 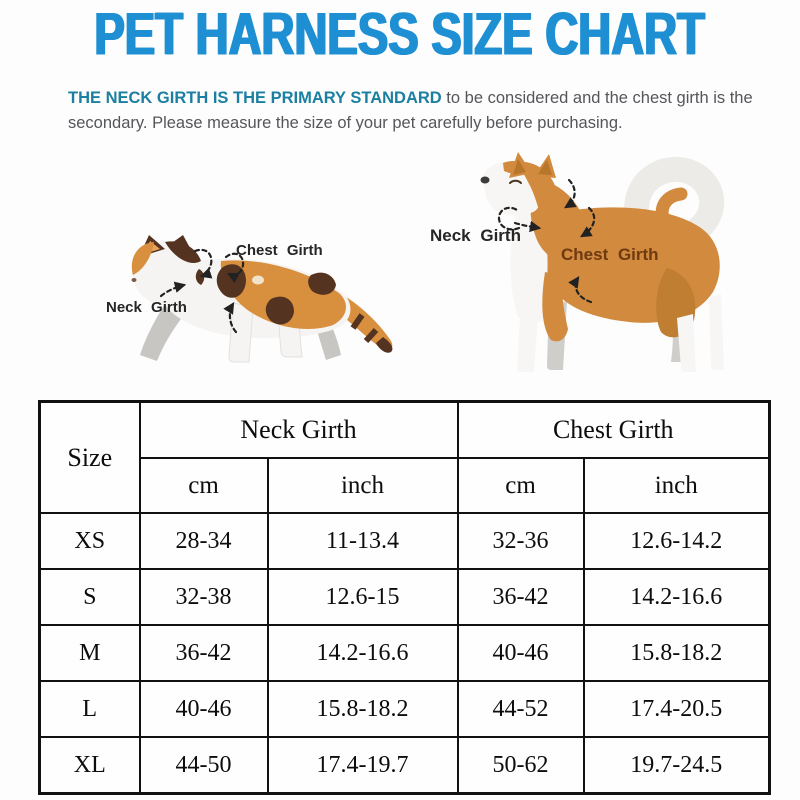 I want to click on chest-inch-cell: 14.2-16.6, so click(x=676, y=597).